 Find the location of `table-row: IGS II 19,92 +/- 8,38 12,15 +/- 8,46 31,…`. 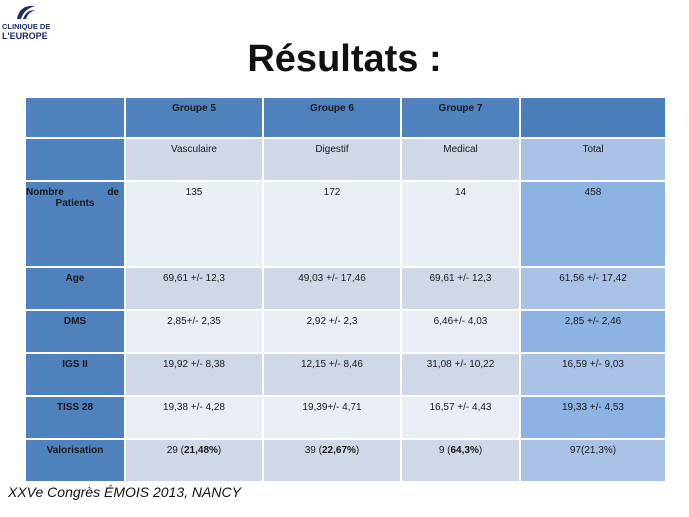

table-row: IGS II 19,92 +/- 8,38 12,15 +/- 8,46 31,… is located at coordinates (345, 374).